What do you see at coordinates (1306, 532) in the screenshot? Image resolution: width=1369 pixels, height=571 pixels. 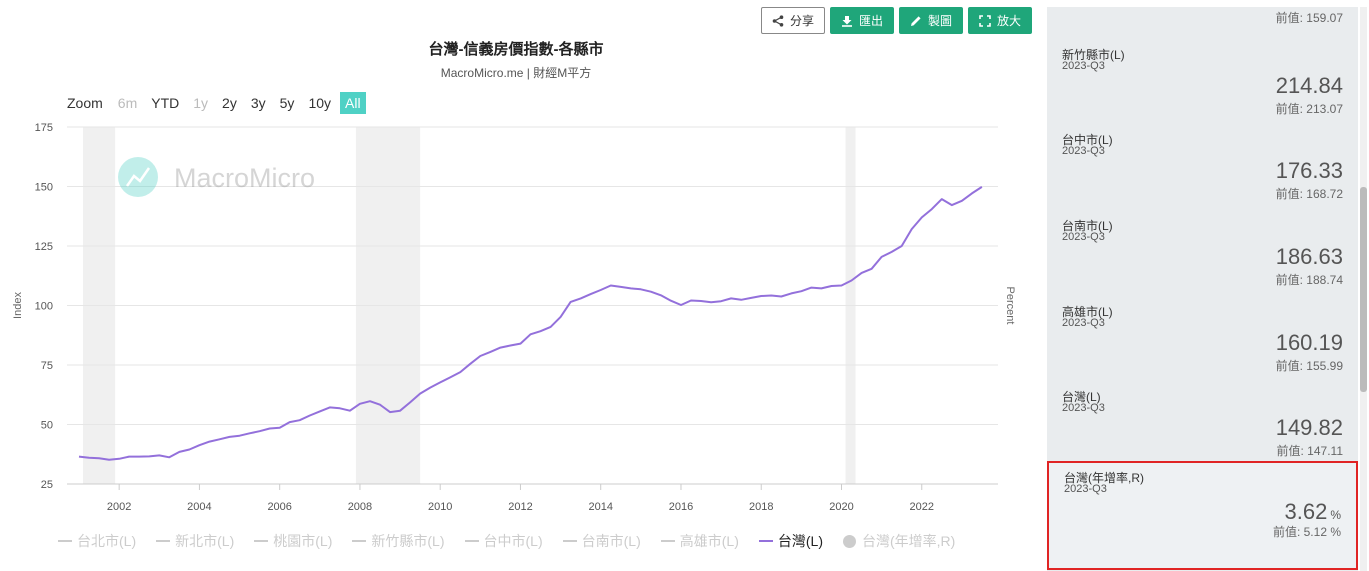 I see `series-prev-value: 前值: 5.12 %` at bounding box center [1306, 532].